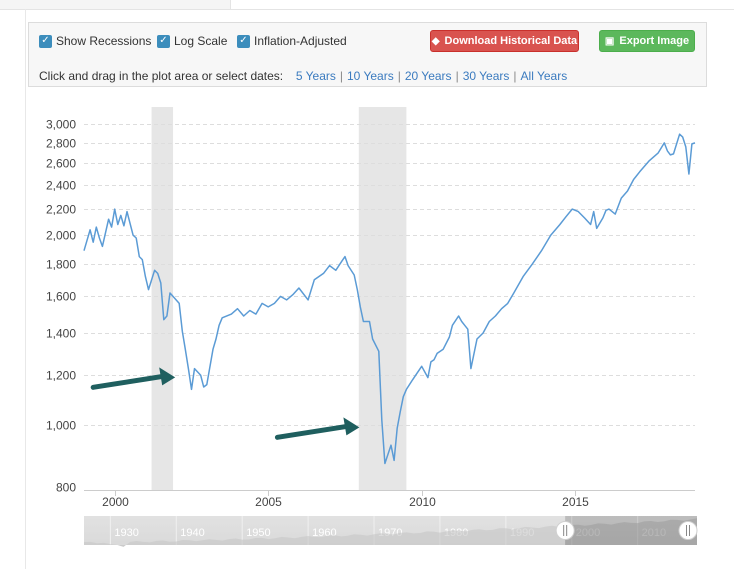  I want to click on navigator-right-handle, so click(688, 530).